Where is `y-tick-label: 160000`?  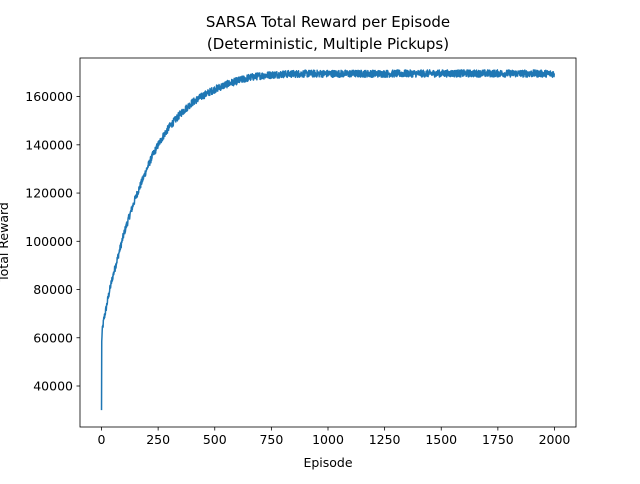 y-tick-label: 160000 is located at coordinates (49, 96).